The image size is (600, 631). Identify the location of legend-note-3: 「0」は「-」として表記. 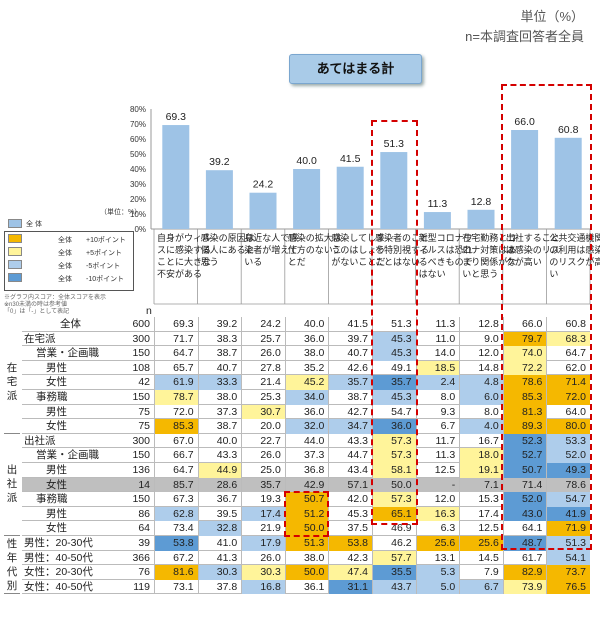
(37, 312).